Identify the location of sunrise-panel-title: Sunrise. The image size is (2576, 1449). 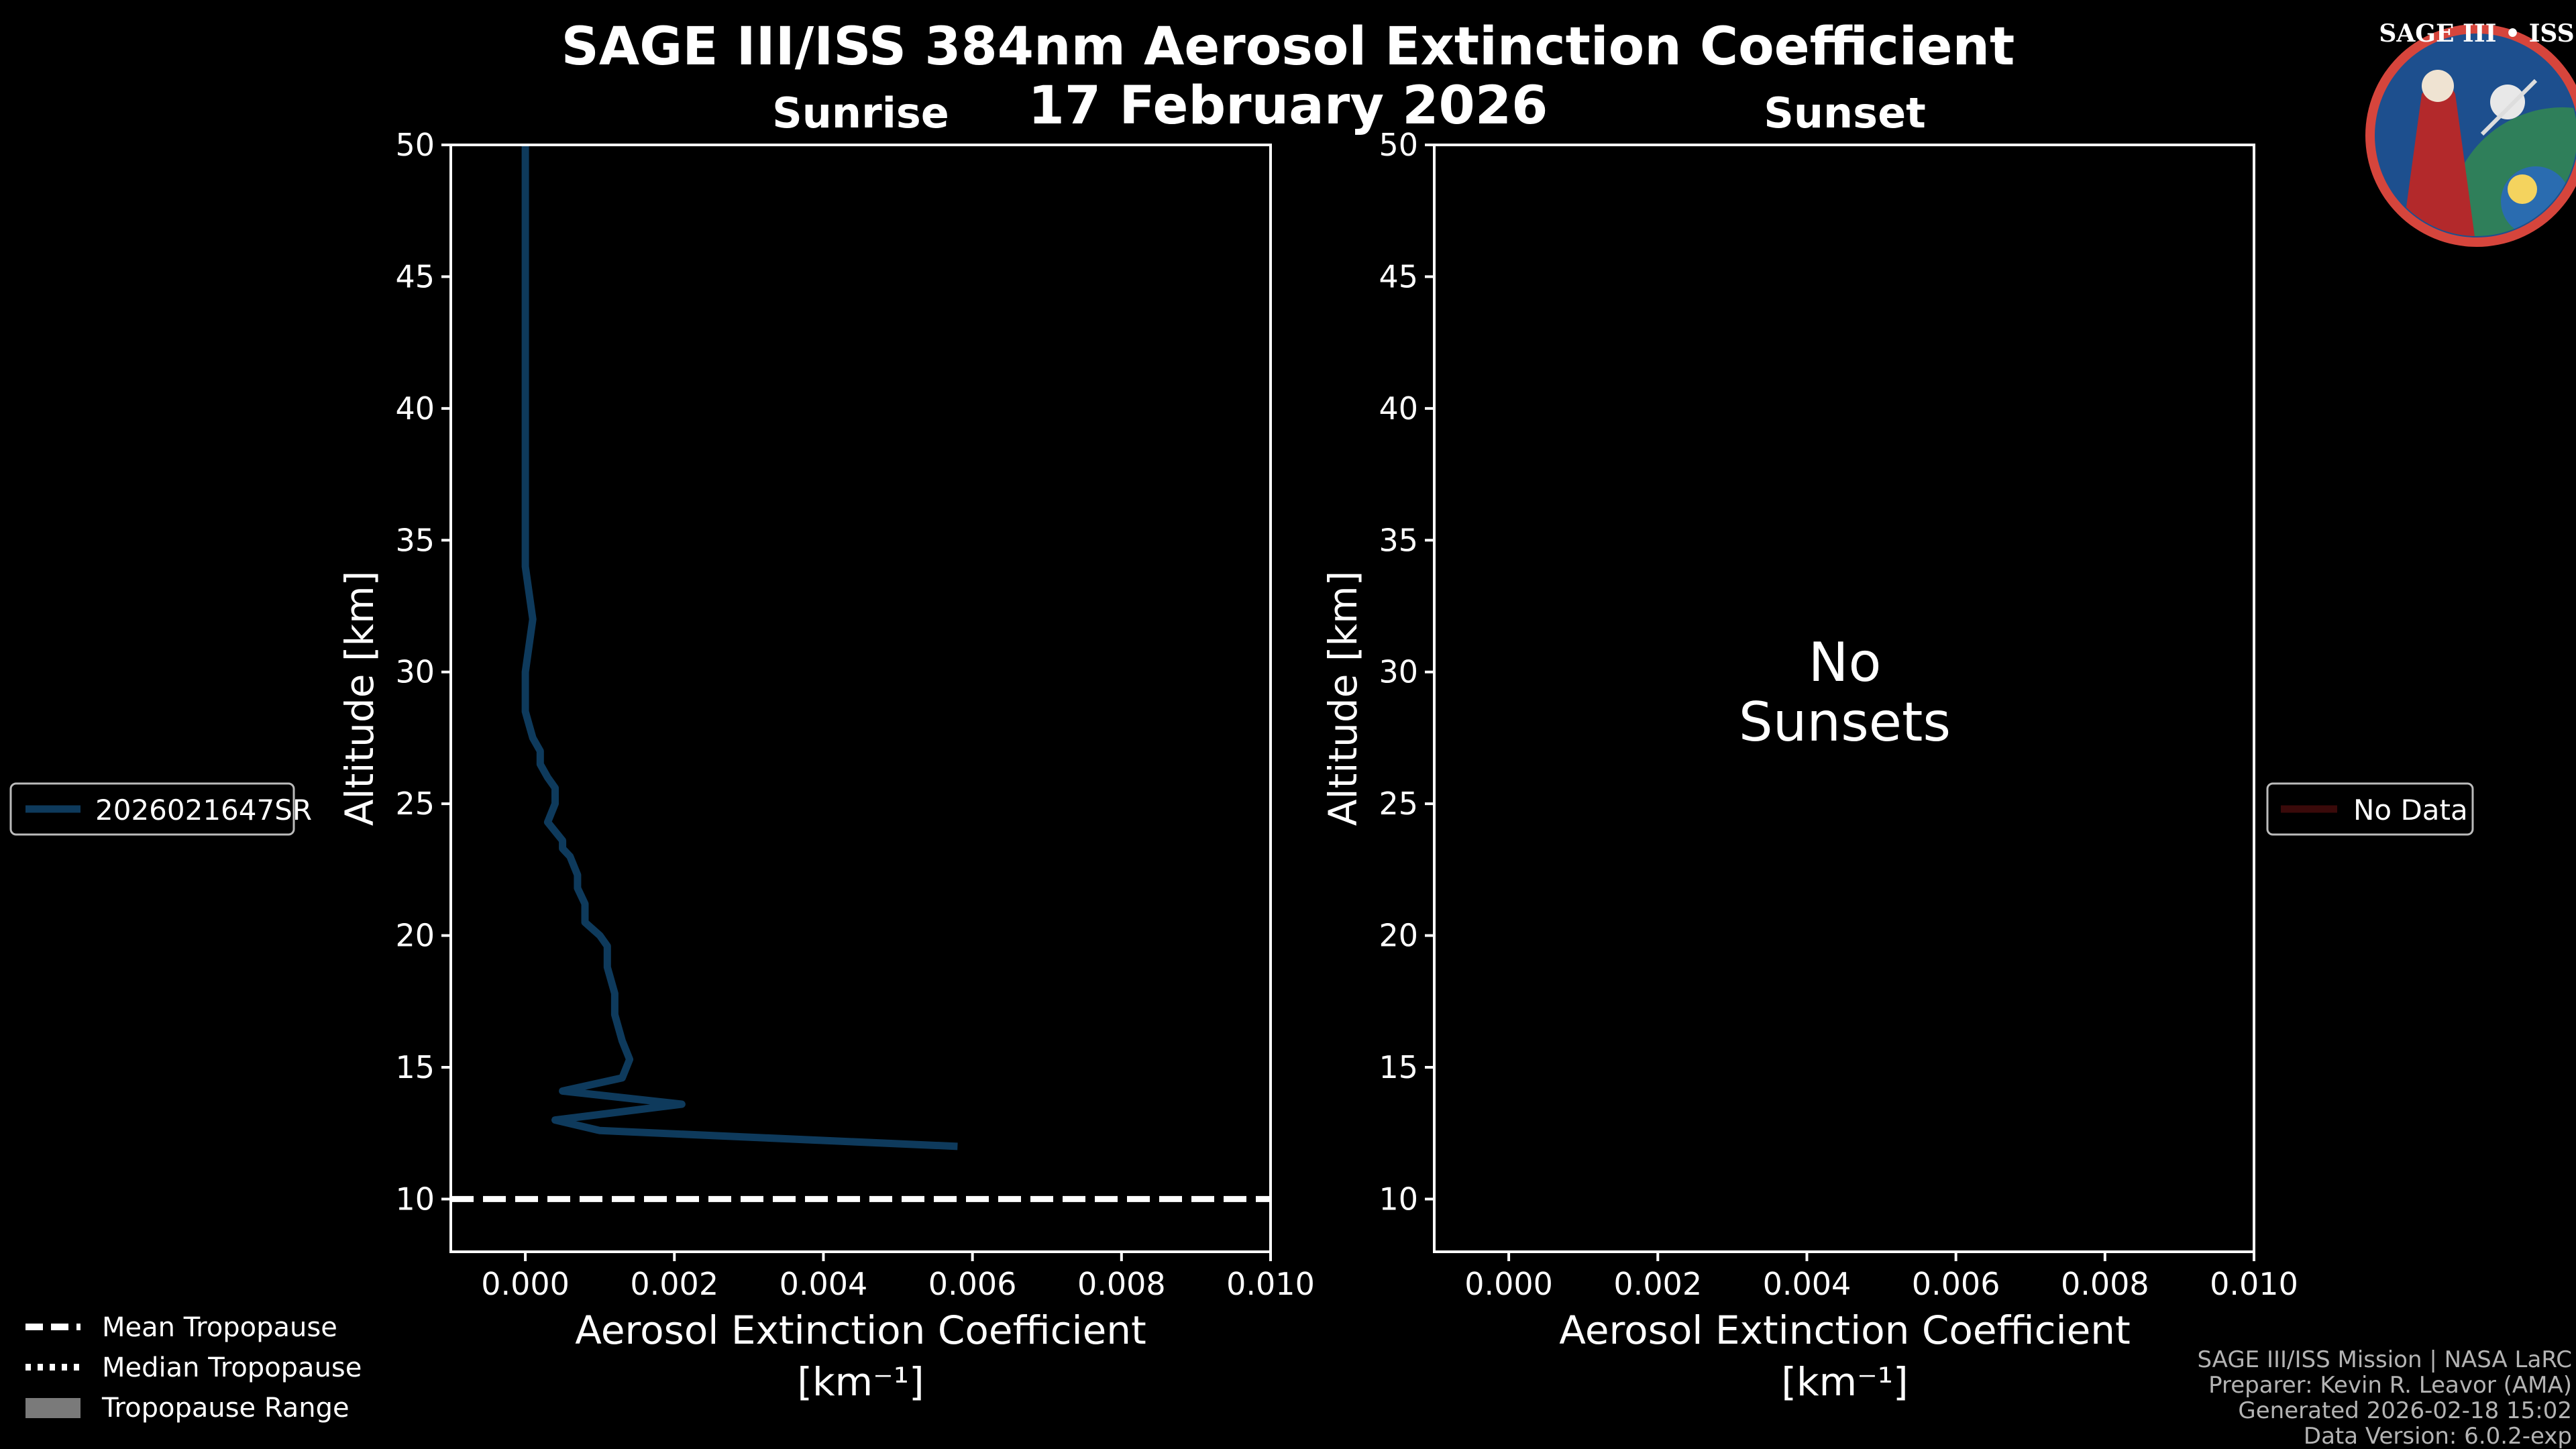
(860, 113).